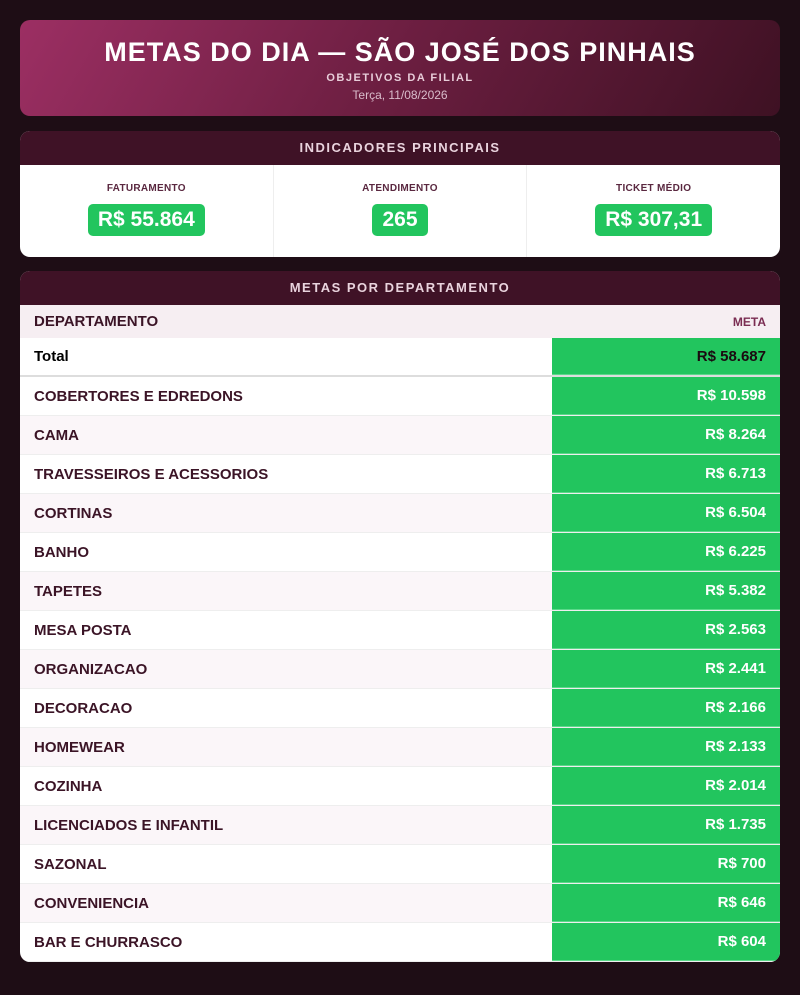  What do you see at coordinates (400, 396) in the screenshot?
I see `table-row: COBERTORES E EDREDONS R$ 10.598` at bounding box center [400, 396].